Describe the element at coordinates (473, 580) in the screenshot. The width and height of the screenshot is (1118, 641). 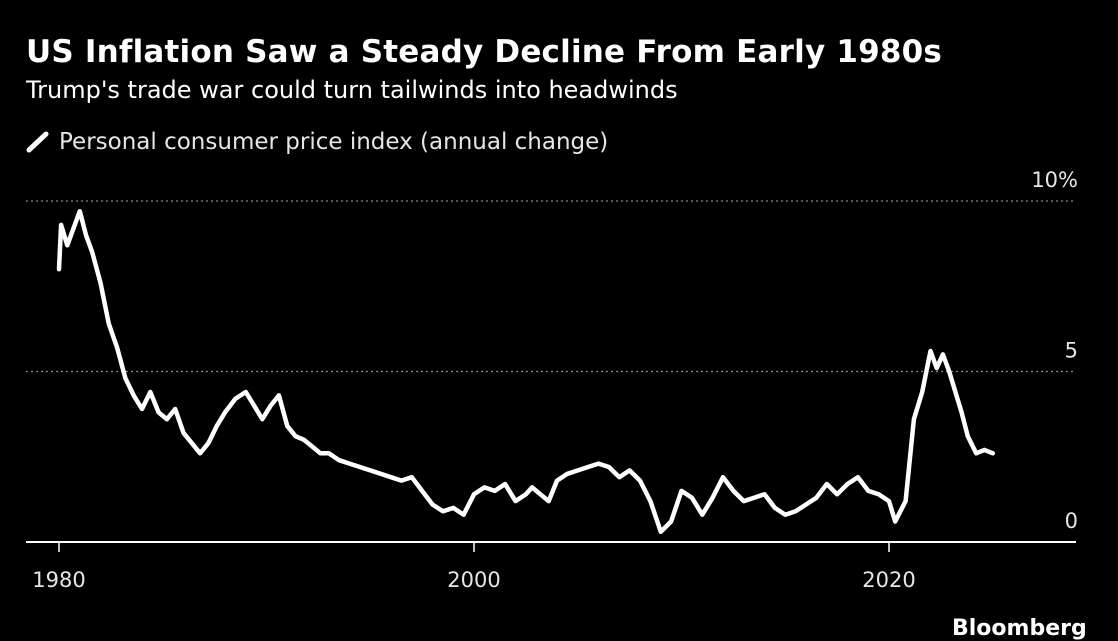
I see `x-tick-label-2000: 2000` at that location.